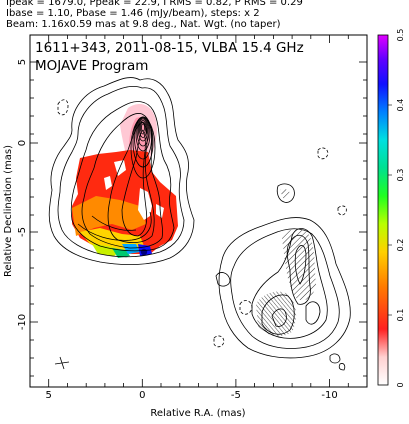 The image size is (409, 424). What do you see at coordinates (125, 181) in the screenshot?
I see `fractional-polarization-image` at bounding box center [125, 181].